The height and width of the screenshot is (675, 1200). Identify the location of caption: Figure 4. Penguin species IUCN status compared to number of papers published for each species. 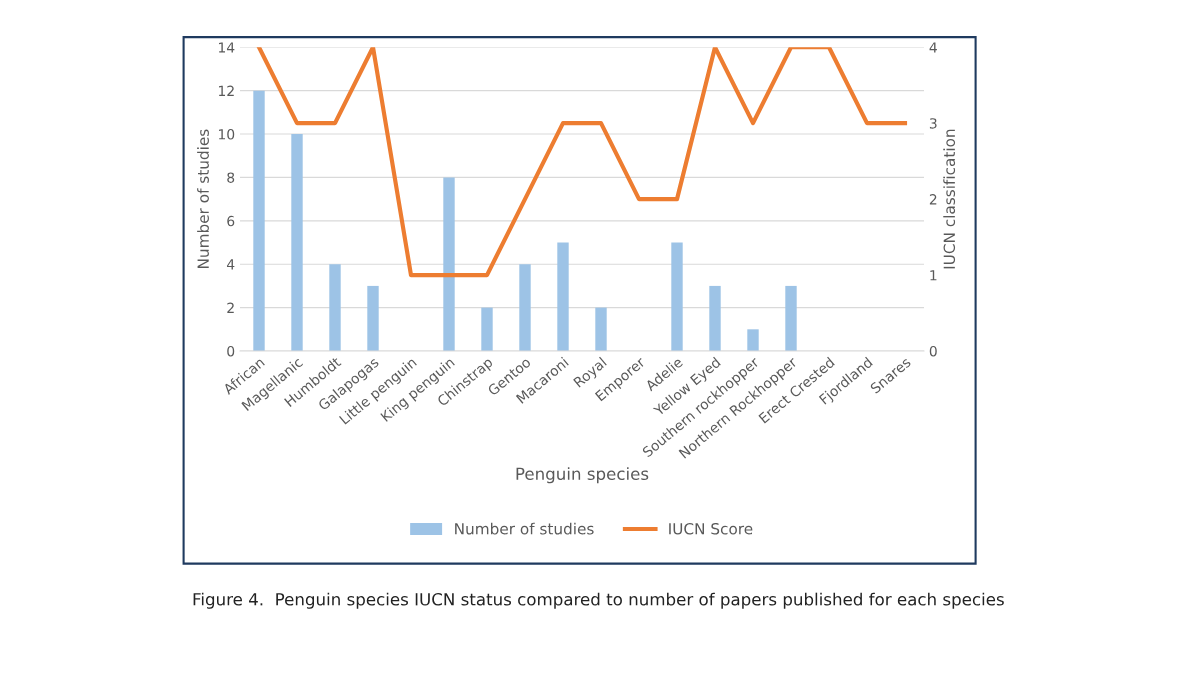
(598, 600).